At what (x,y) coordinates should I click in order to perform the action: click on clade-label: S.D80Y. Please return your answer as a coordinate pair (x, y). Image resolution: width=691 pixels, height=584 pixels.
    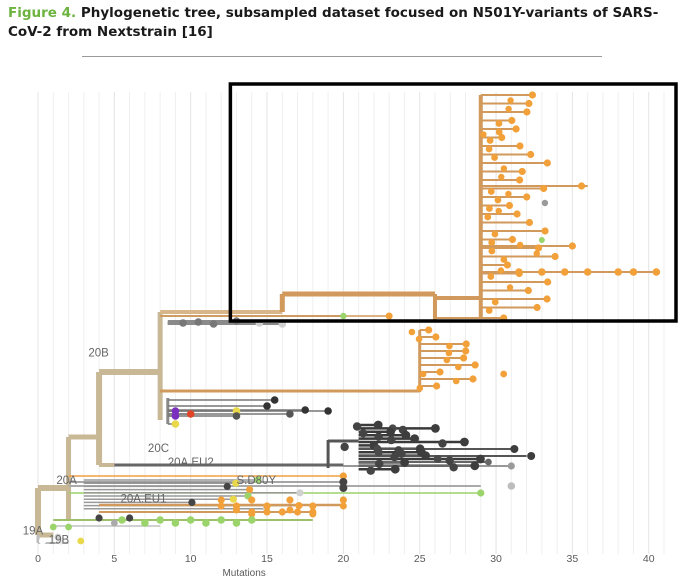
    Looking at the image, I should click on (256, 481).